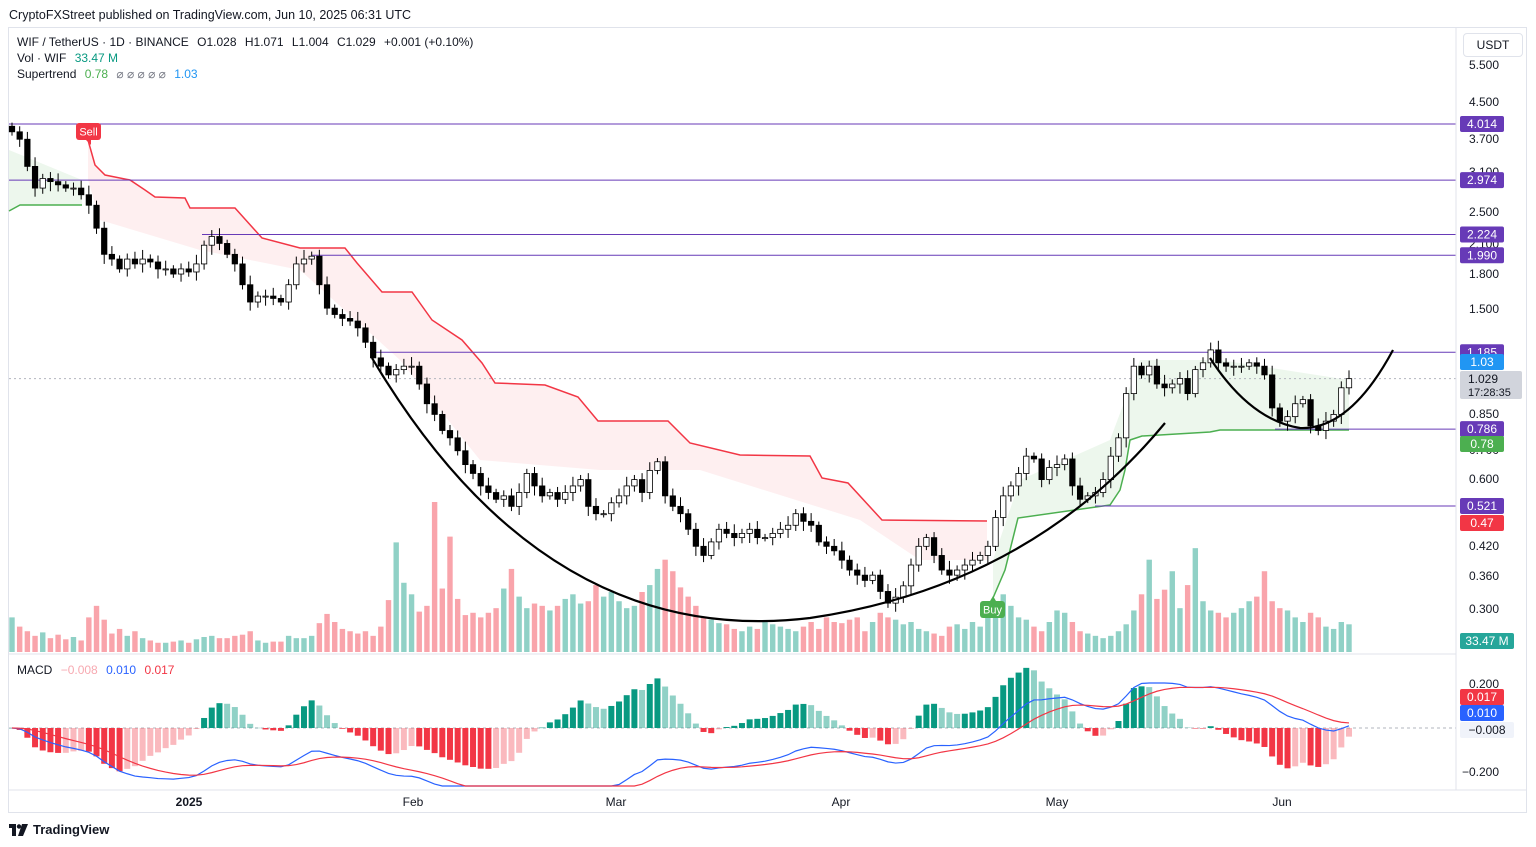  I want to click on macd-axis-tick: −0.200, so click(1480, 772).